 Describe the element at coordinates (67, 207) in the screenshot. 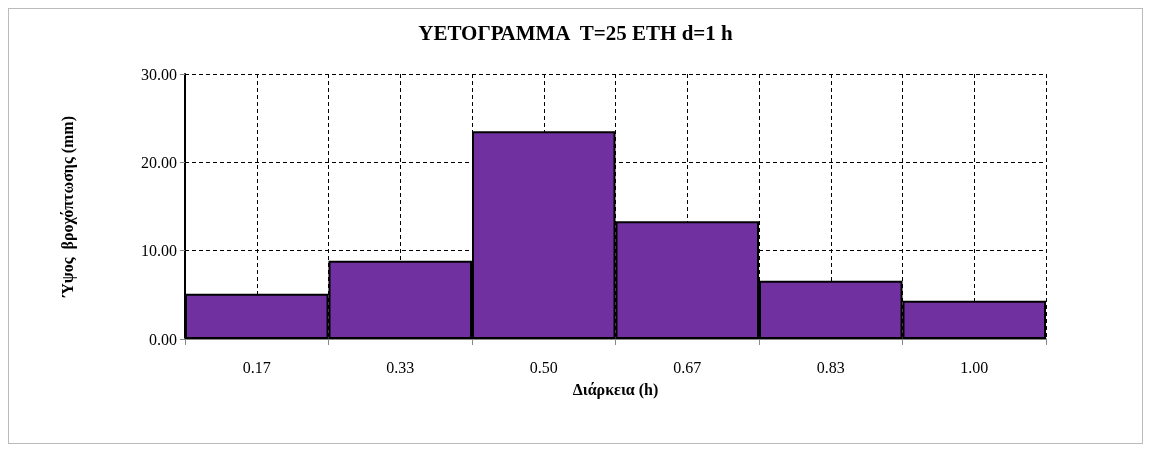

I see `y-axis-title: Ύψος βροχόπτωσης (mm)` at that location.